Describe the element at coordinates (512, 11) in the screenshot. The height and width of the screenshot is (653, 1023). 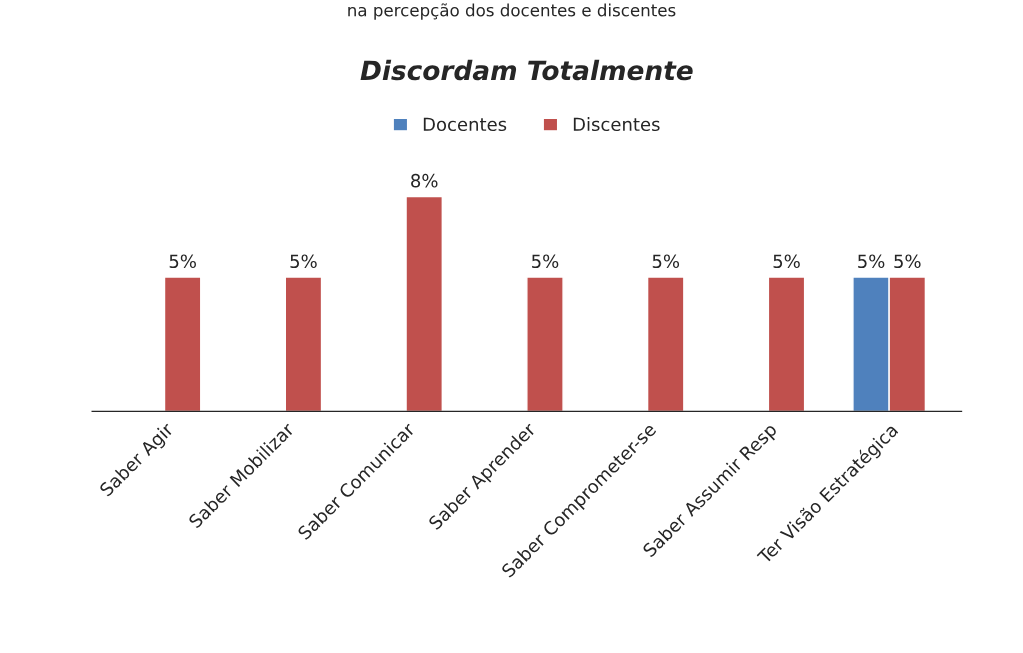
I see `text: na percepção dos docentes e discentes` at that location.